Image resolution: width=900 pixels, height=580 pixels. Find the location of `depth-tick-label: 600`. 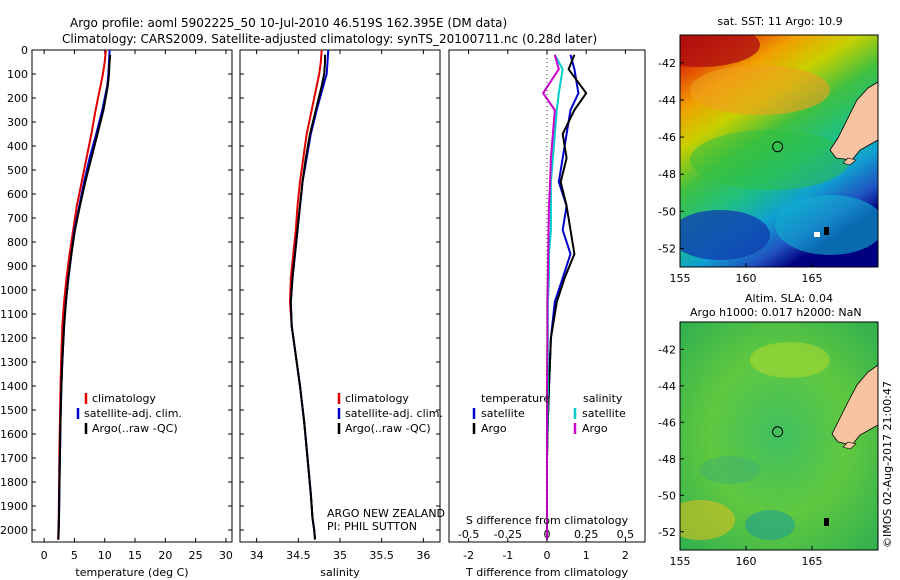

depth-tick-label: 600 is located at coordinates (17, 194).